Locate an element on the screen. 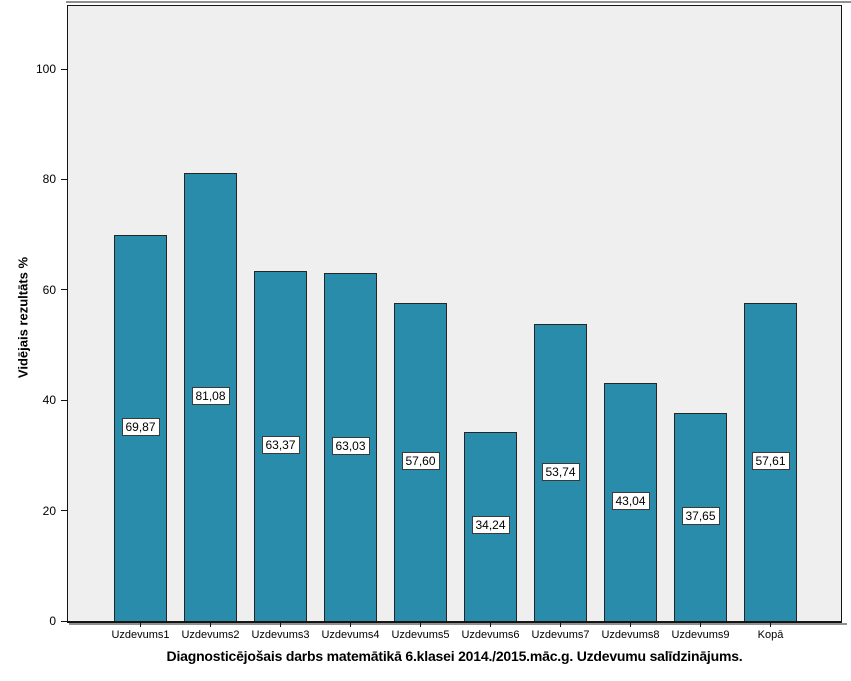 The width and height of the screenshot is (851, 681). x-tick-label: Uzdevums7 is located at coordinates (560, 635).